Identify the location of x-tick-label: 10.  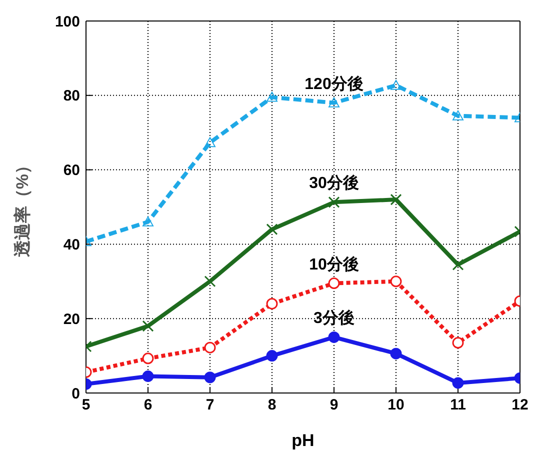
(396, 405).